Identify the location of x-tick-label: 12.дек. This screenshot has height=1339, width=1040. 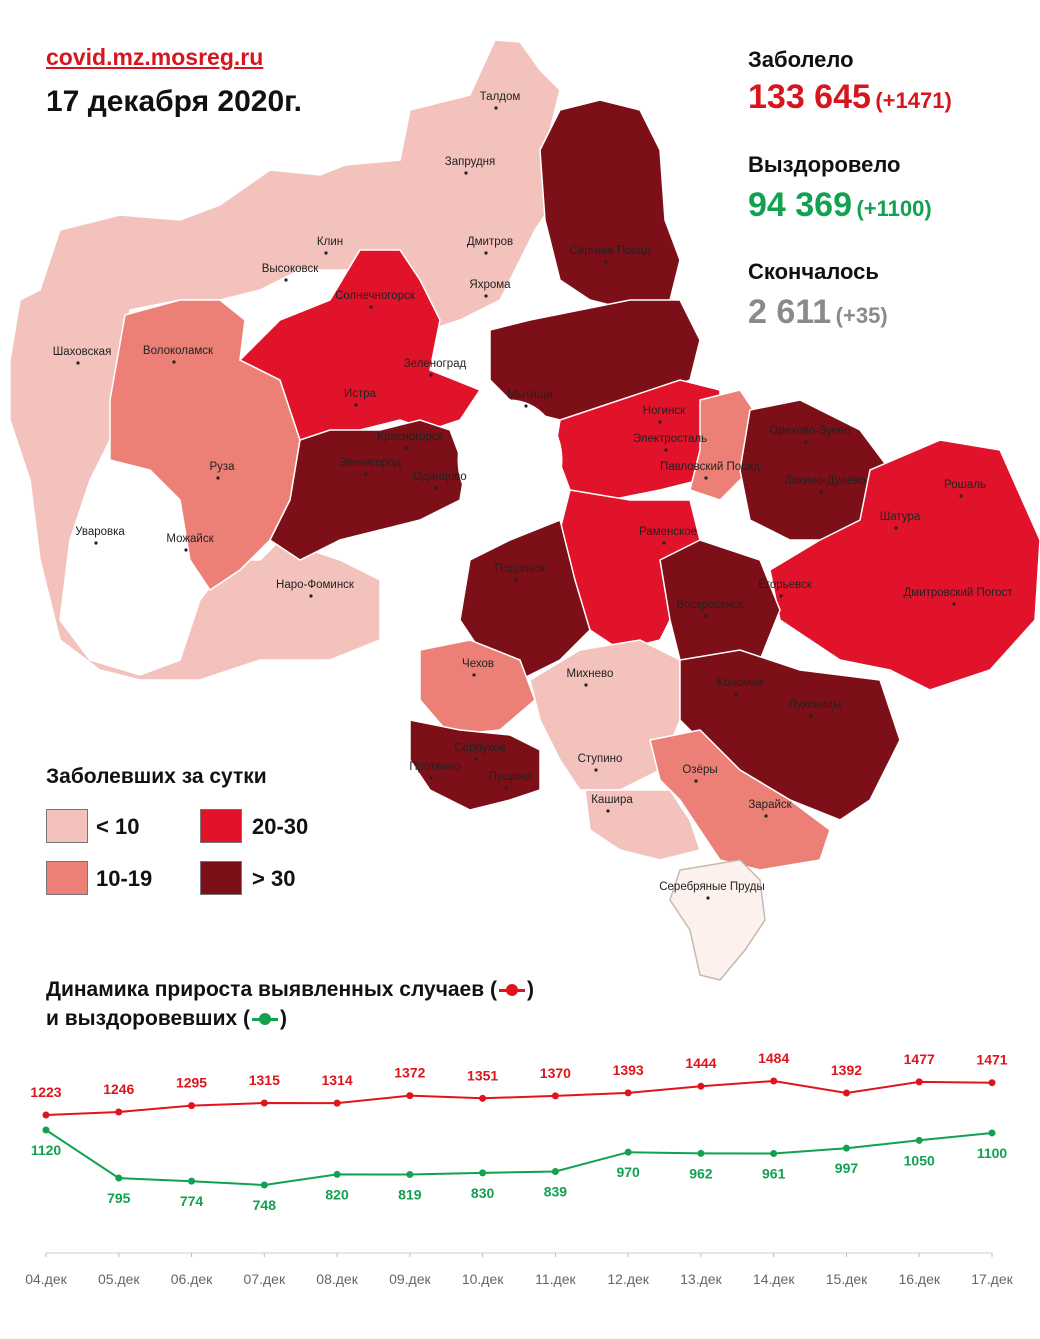
(628, 1279).